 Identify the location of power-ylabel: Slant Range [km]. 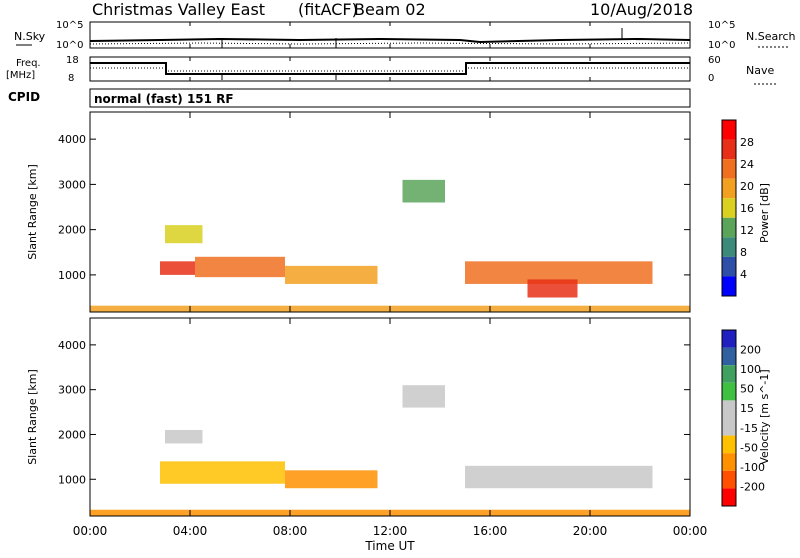
(32, 212).